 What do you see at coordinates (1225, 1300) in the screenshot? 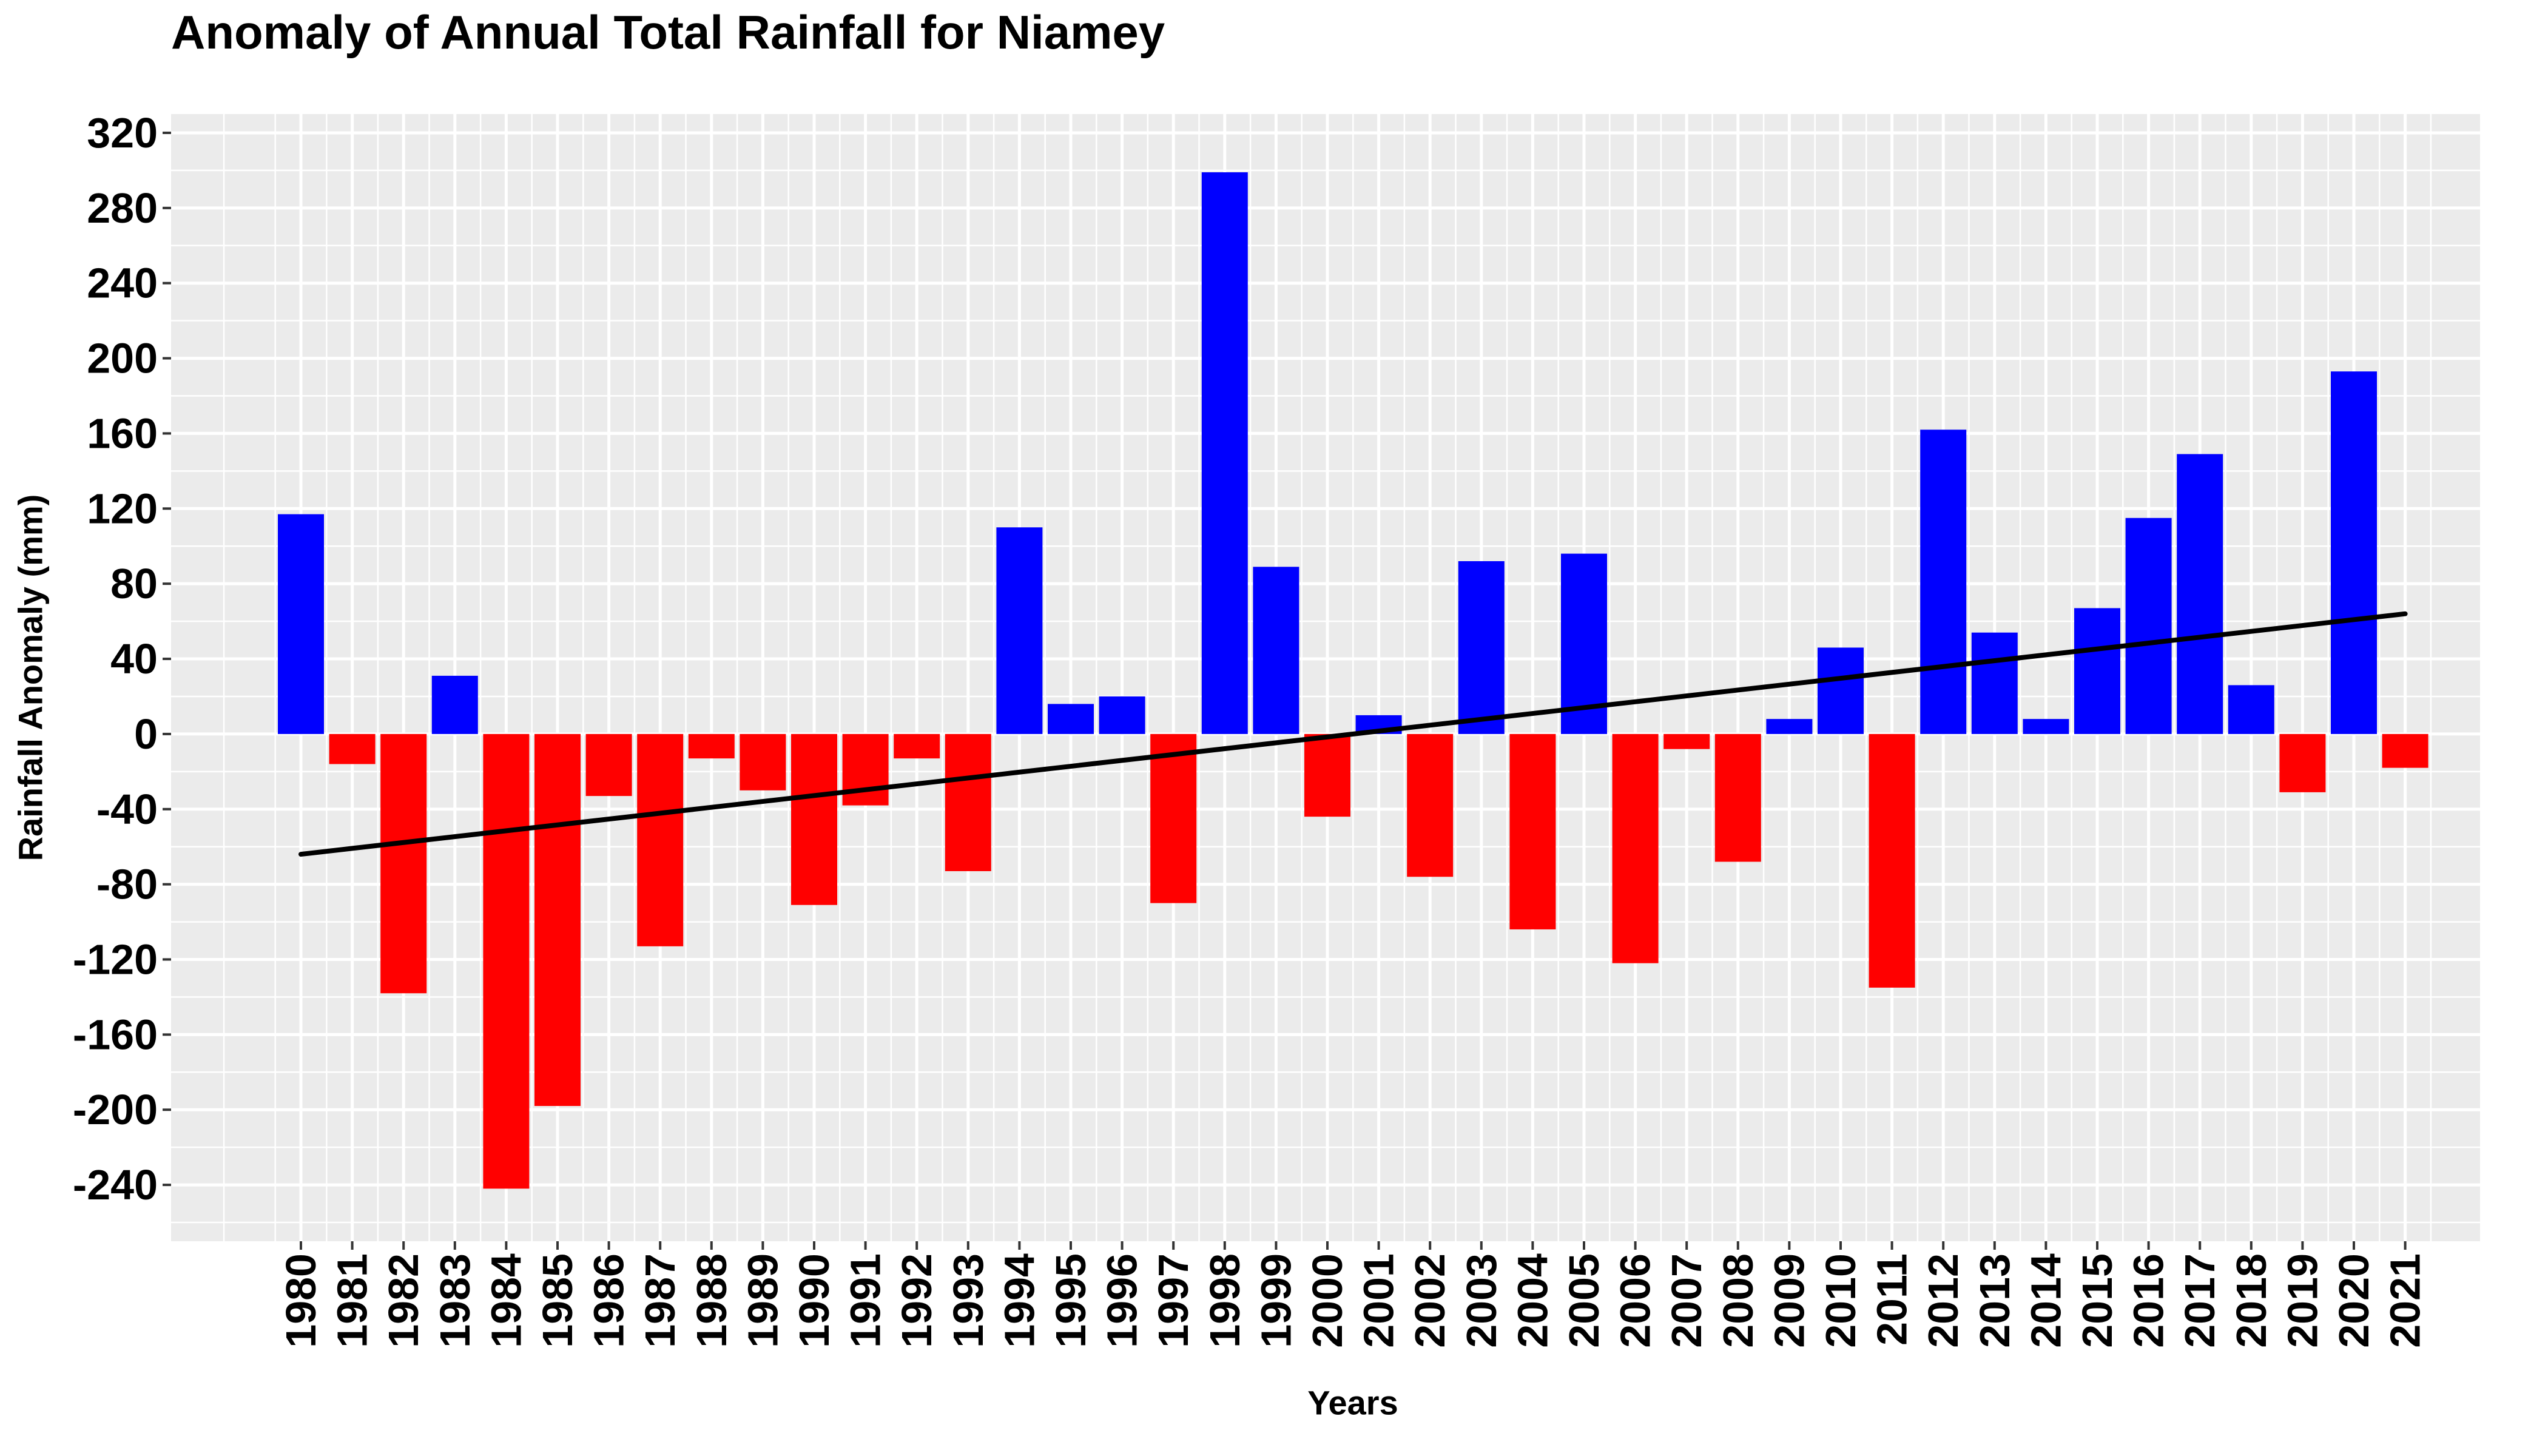
I see `x-tick-label: 1998` at bounding box center [1225, 1300].